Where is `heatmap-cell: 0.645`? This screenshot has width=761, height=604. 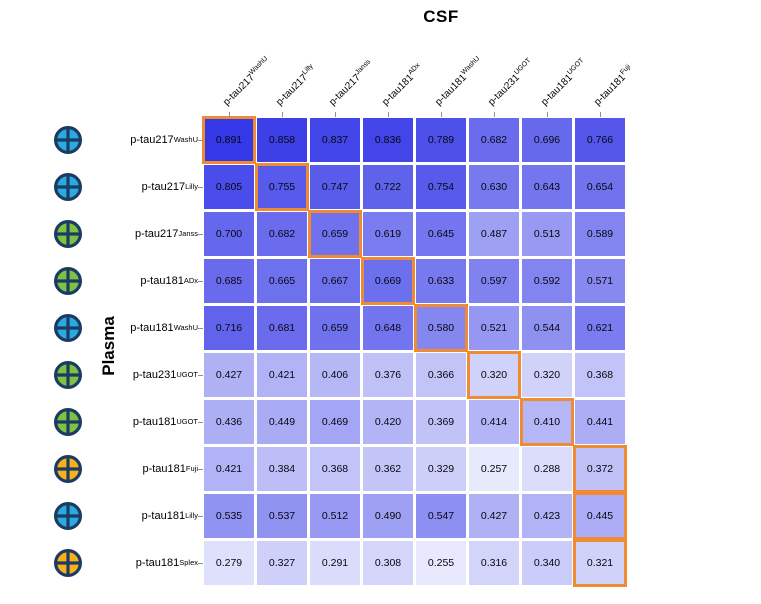
heatmap-cell: 0.645 is located at coordinates (441, 234).